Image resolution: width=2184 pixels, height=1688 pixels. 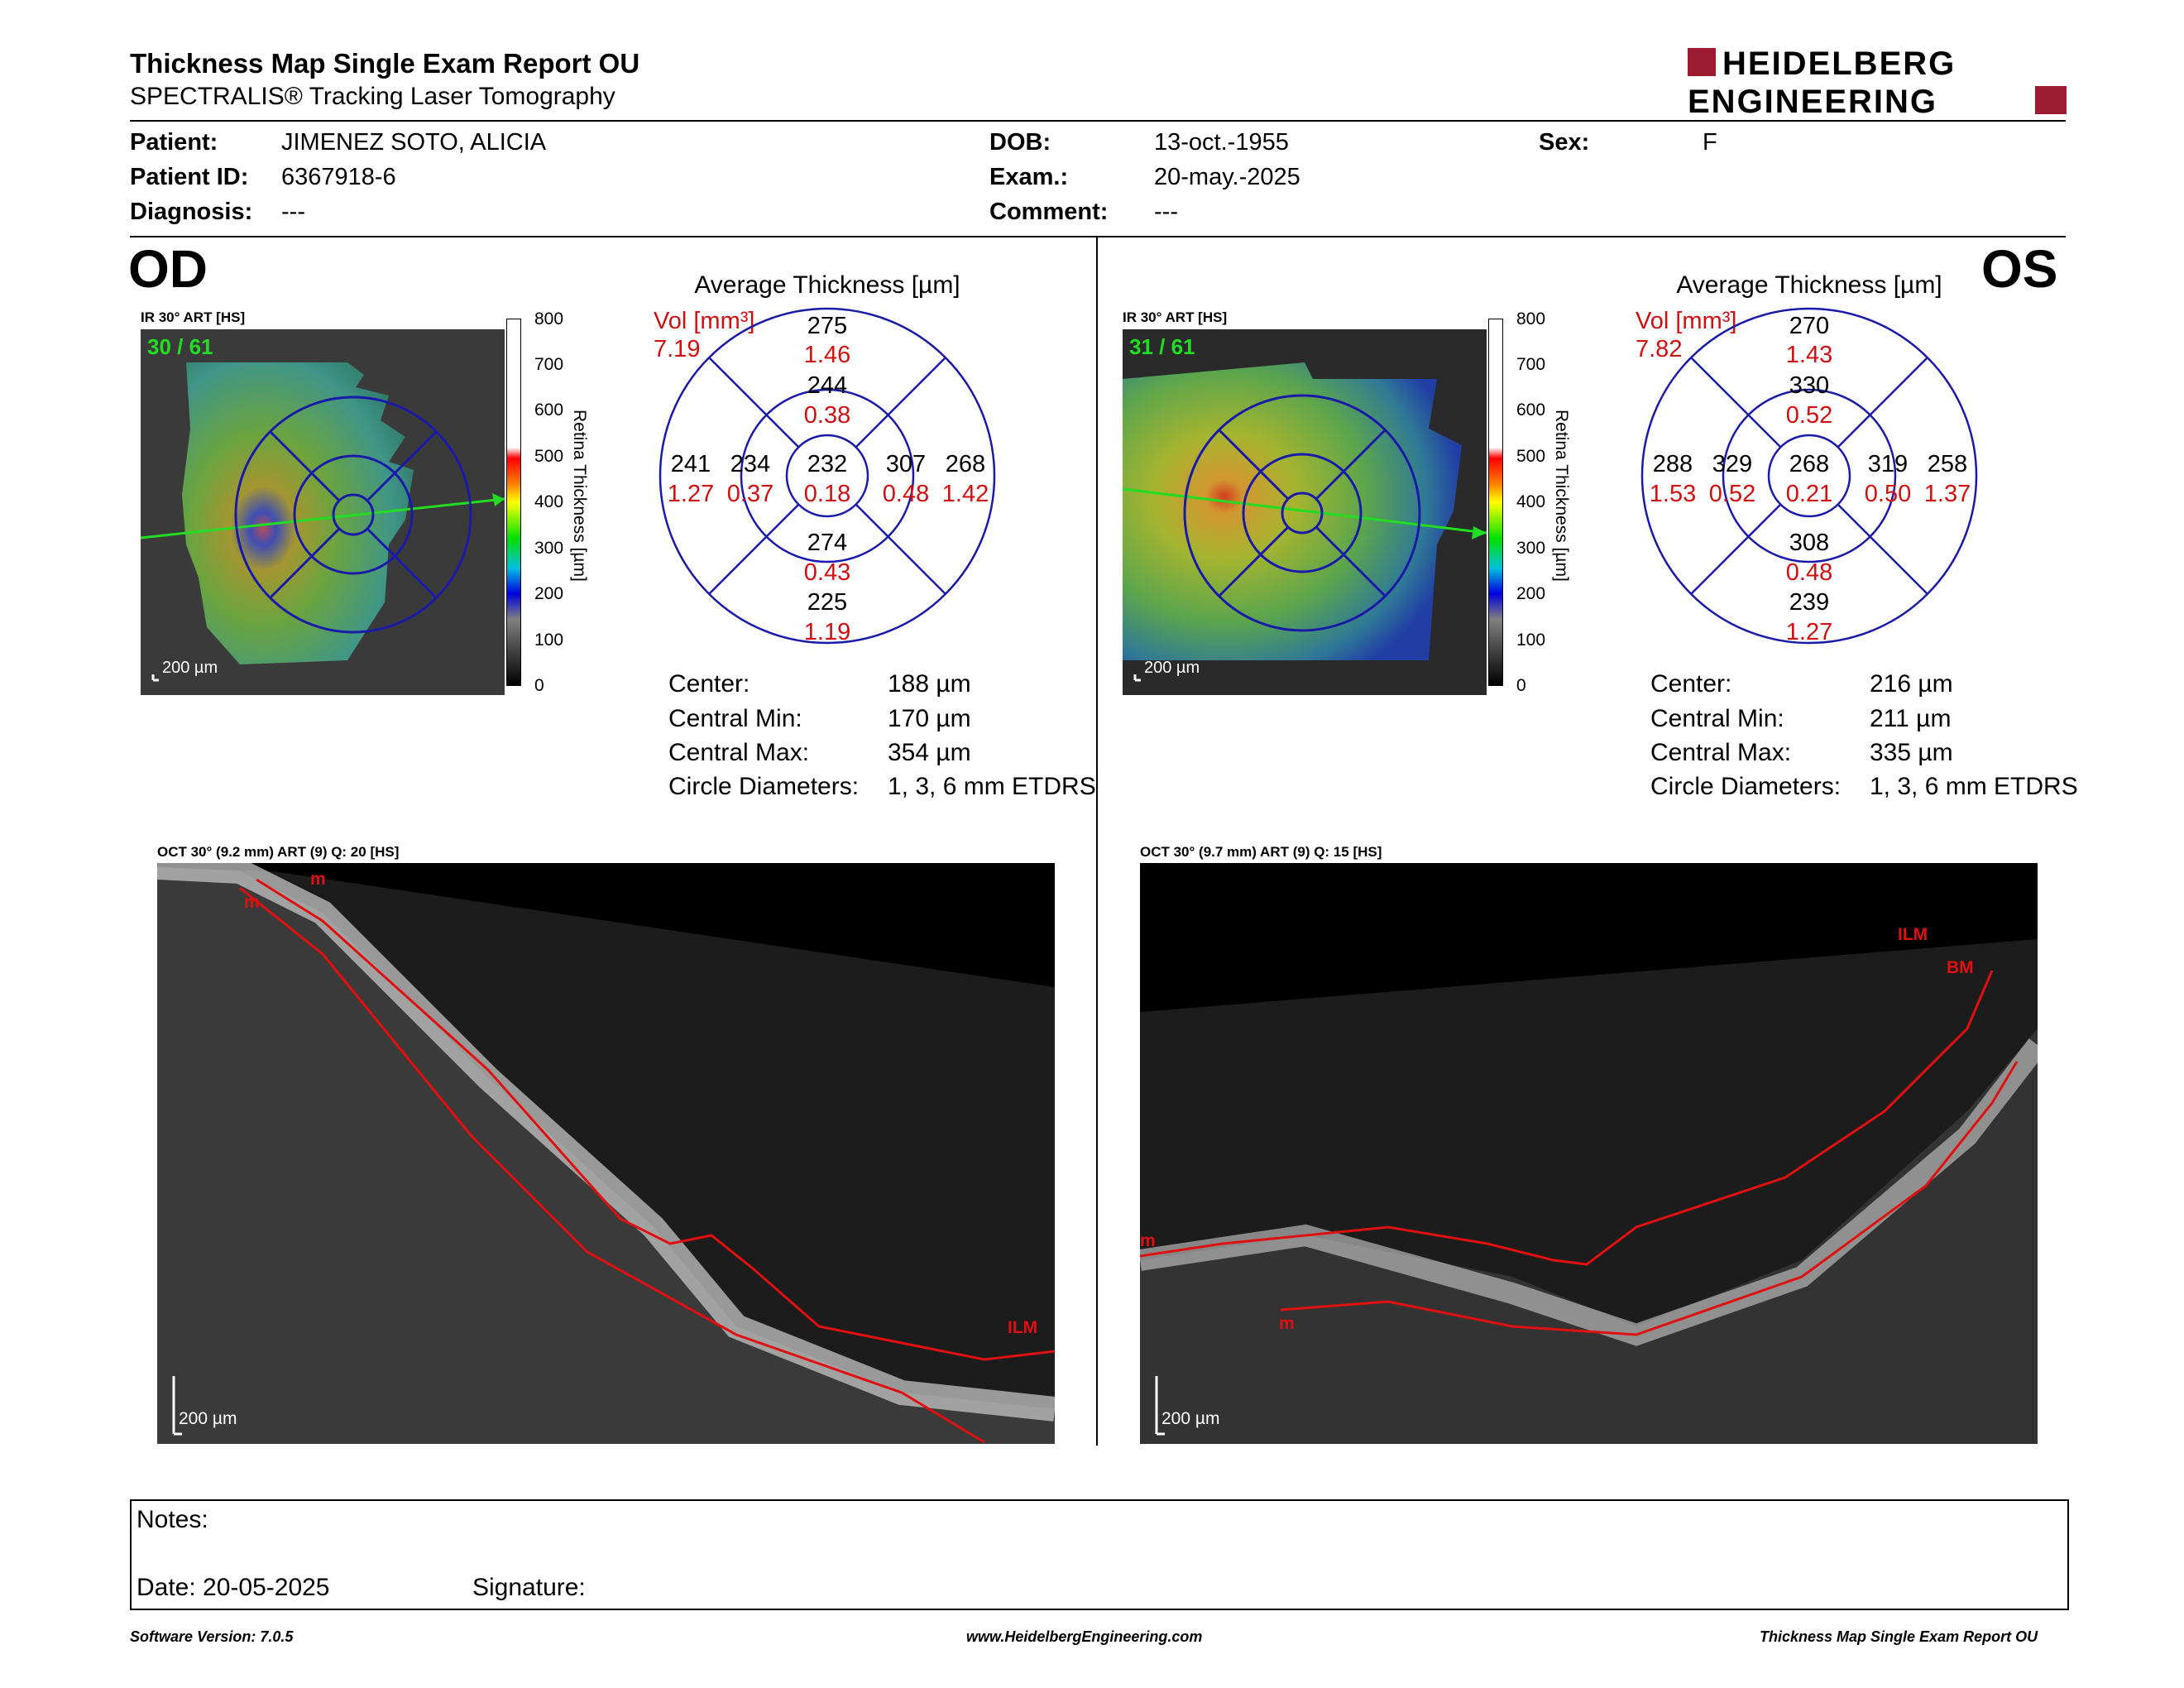 I want to click on od-inner-inferior-volume: 0.43, so click(x=827, y=572).